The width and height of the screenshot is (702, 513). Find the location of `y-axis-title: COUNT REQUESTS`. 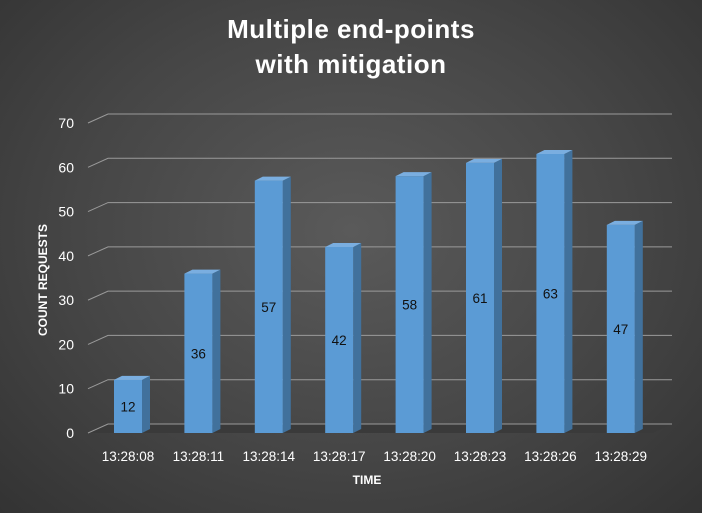

y-axis-title: COUNT REQUESTS is located at coordinates (43, 280).